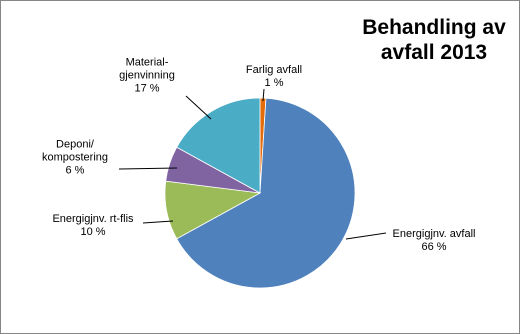  Describe the element at coordinates (93, 219) in the screenshot. I see `category-label: Energigjnv. rt-flis` at that location.